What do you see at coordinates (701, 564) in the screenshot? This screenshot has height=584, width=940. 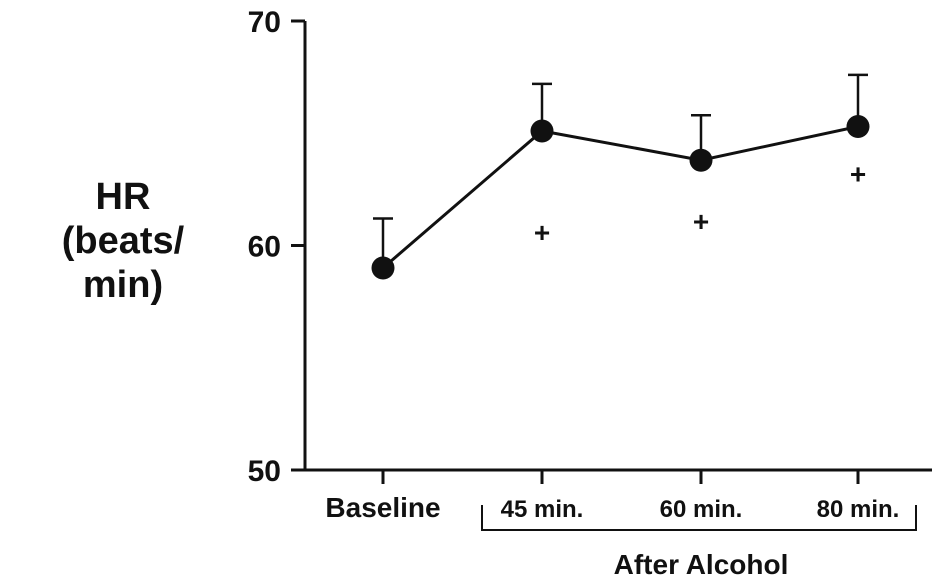 I see `group-label: After Alcohol` at bounding box center [701, 564].